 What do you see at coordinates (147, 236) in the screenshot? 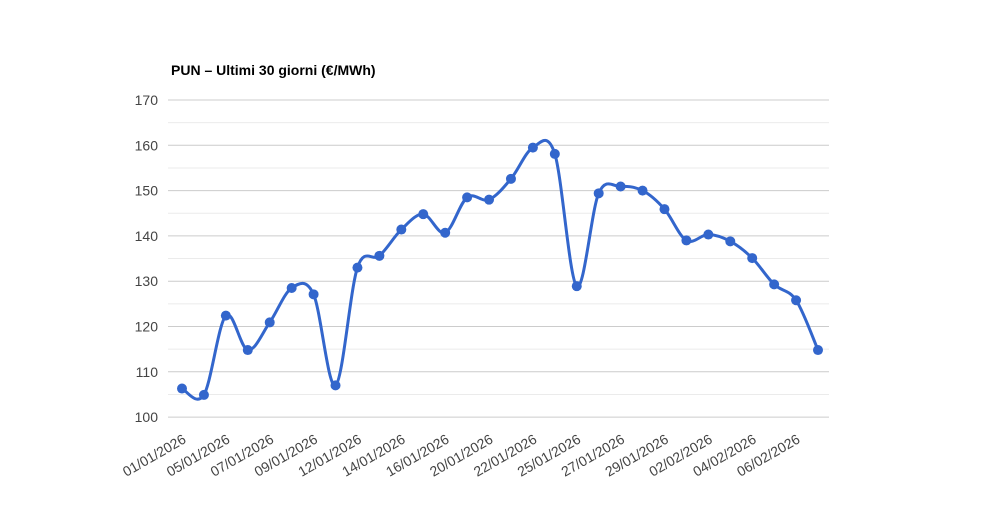
I see `y-tick-label: 140` at bounding box center [147, 236].